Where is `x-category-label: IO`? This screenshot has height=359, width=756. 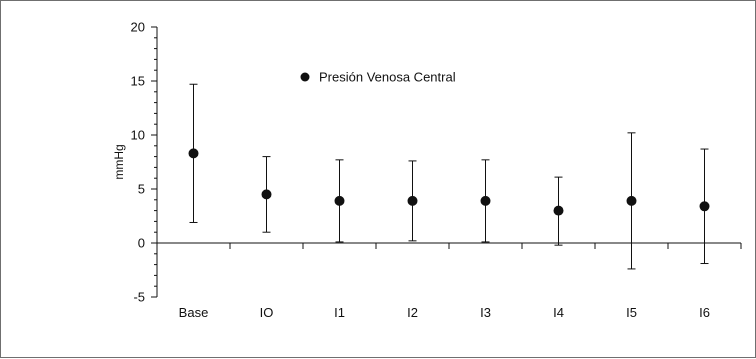
x-category-label: IO is located at coordinates (267, 312).